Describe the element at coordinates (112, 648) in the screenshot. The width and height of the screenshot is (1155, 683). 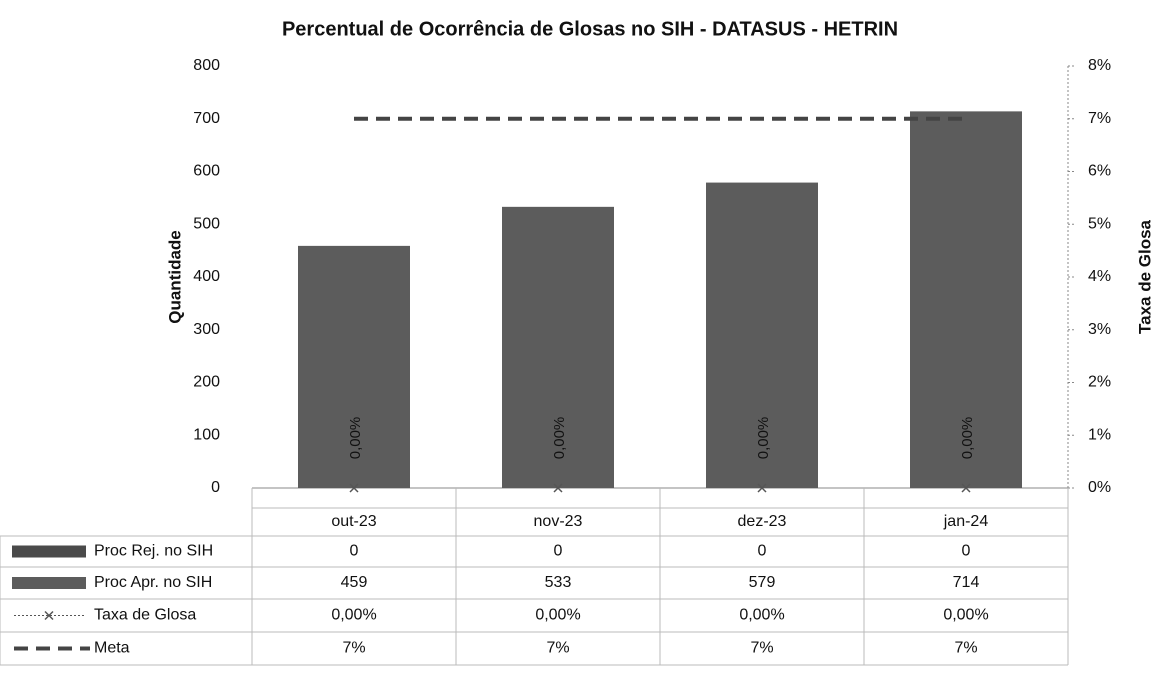
I see `legend-label: Meta` at that location.